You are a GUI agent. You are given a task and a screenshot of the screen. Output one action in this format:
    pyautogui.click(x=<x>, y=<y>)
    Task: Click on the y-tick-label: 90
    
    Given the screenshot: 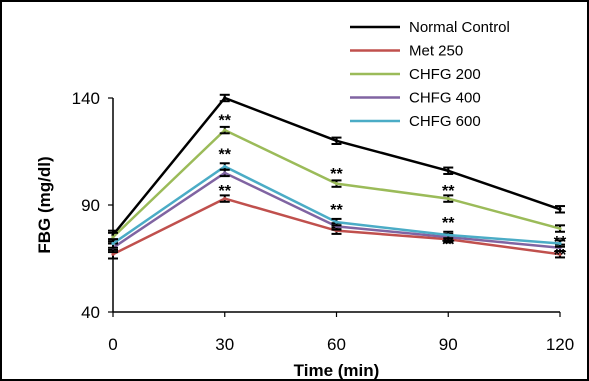 What is the action you would take?
    pyautogui.click(x=90, y=205)
    